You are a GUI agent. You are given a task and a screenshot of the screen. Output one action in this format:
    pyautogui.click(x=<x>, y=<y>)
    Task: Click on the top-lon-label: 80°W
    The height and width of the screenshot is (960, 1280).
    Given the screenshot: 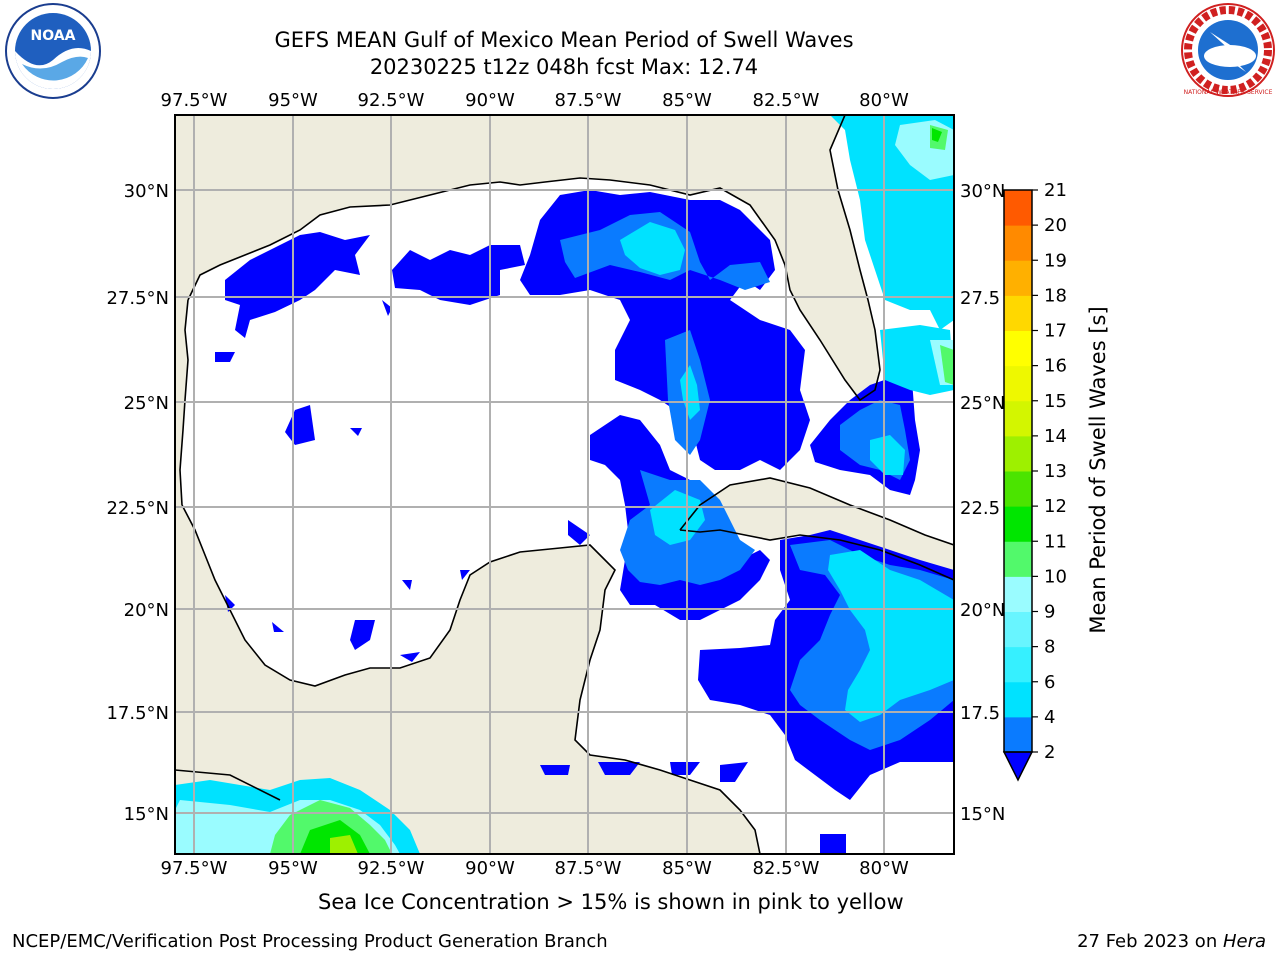 What is the action you would take?
    pyautogui.click(x=884, y=100)
    